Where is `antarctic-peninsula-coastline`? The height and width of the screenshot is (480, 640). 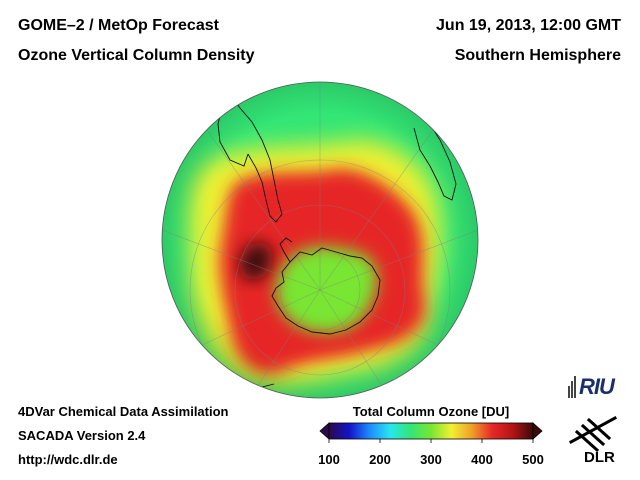 antarctic-peninsula-coastline is located at coordinates (286, 250).